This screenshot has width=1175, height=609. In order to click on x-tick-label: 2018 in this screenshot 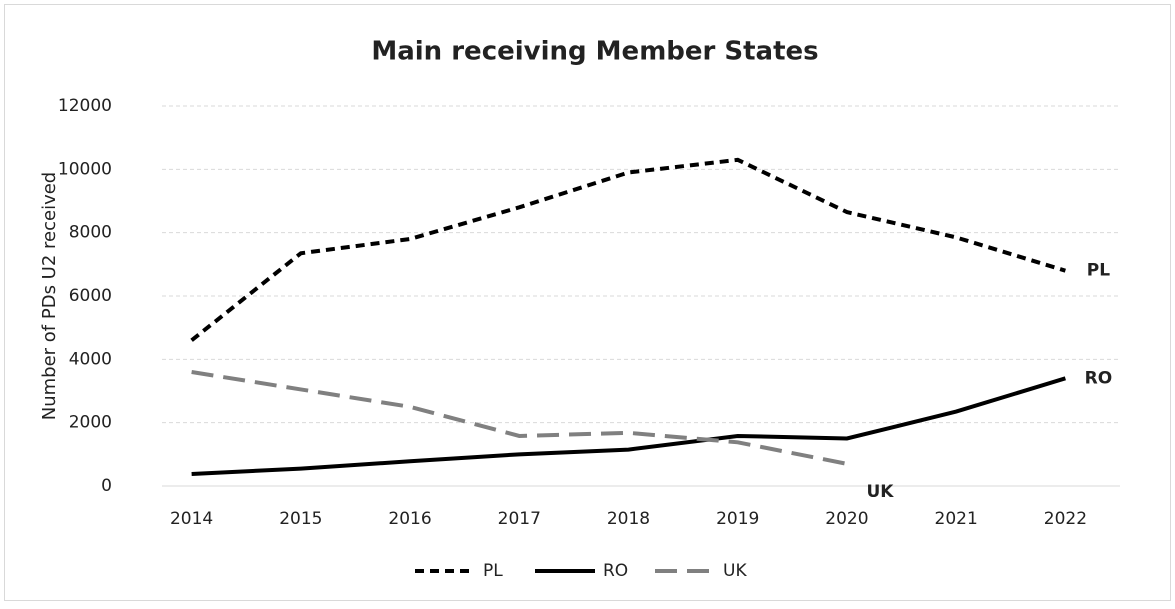, I will do `click(628, 519)`.